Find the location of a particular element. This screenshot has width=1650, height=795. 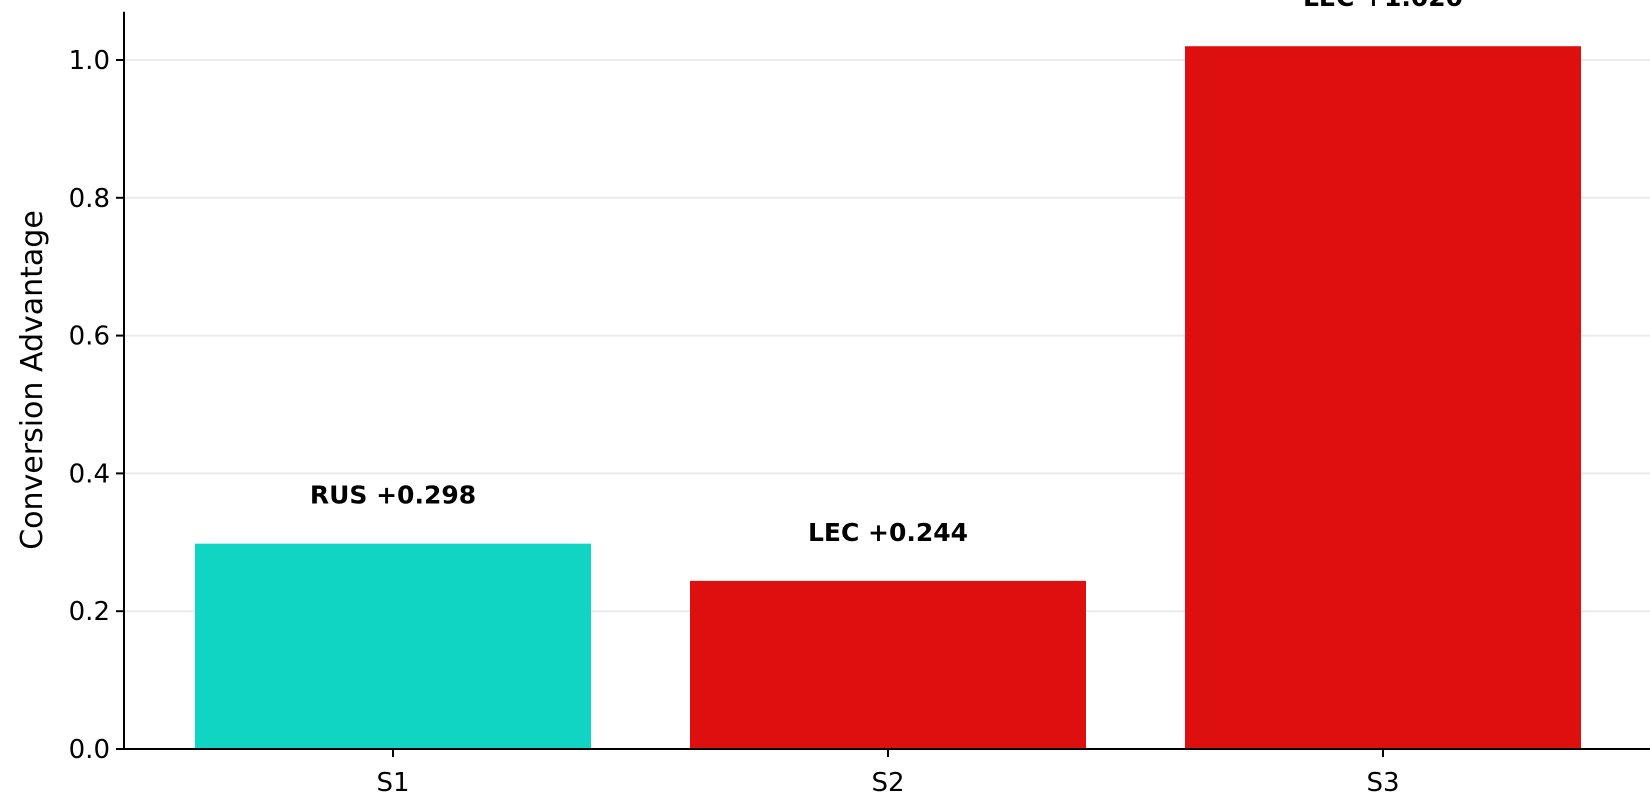

y-ticks: 0.0 0.2 0.4 0.6 0.8 1.0 is located at coordinates (96, 405).